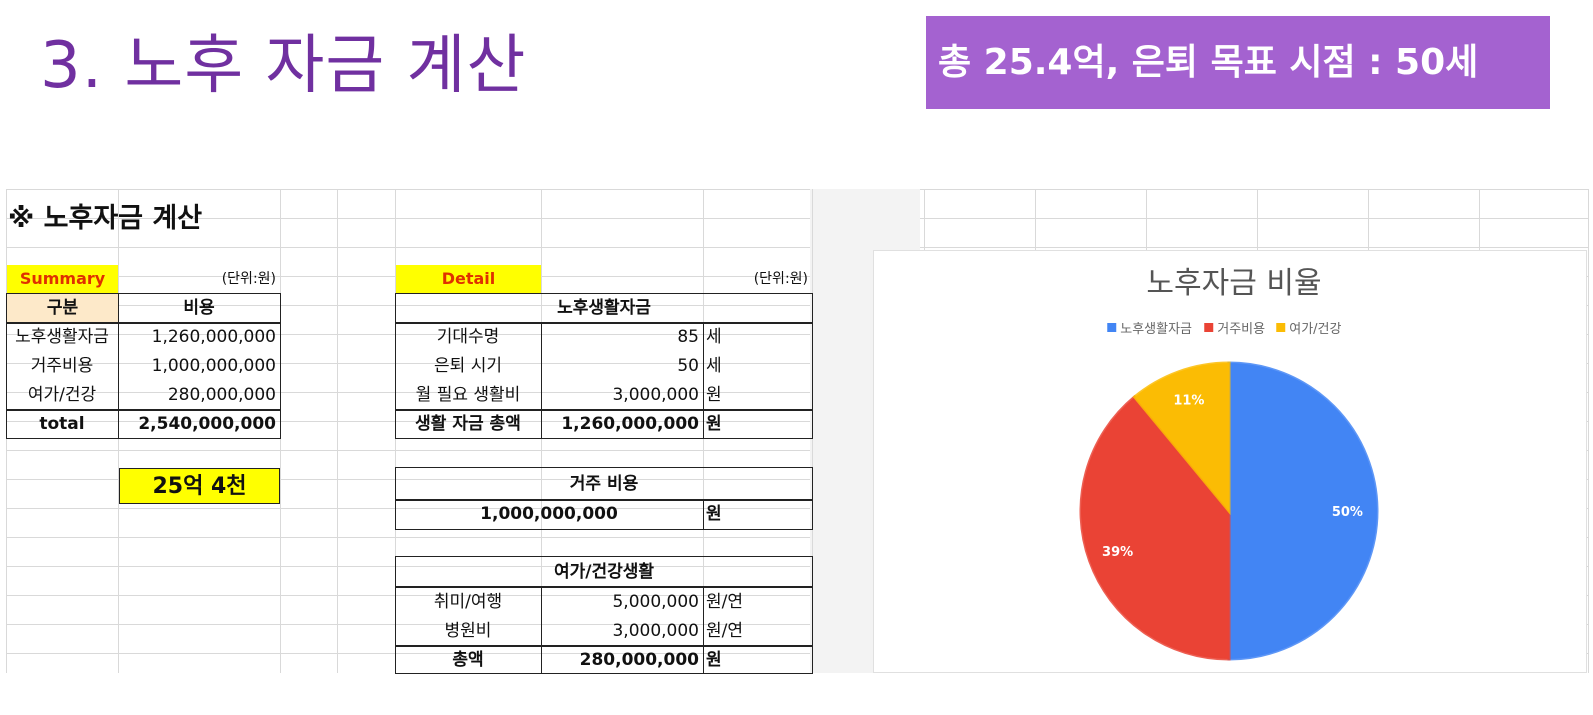  Describe the element at coordinates (283, 66) in the screenshot. I see `page-title: 3. 노후 자금 계산` at that location.